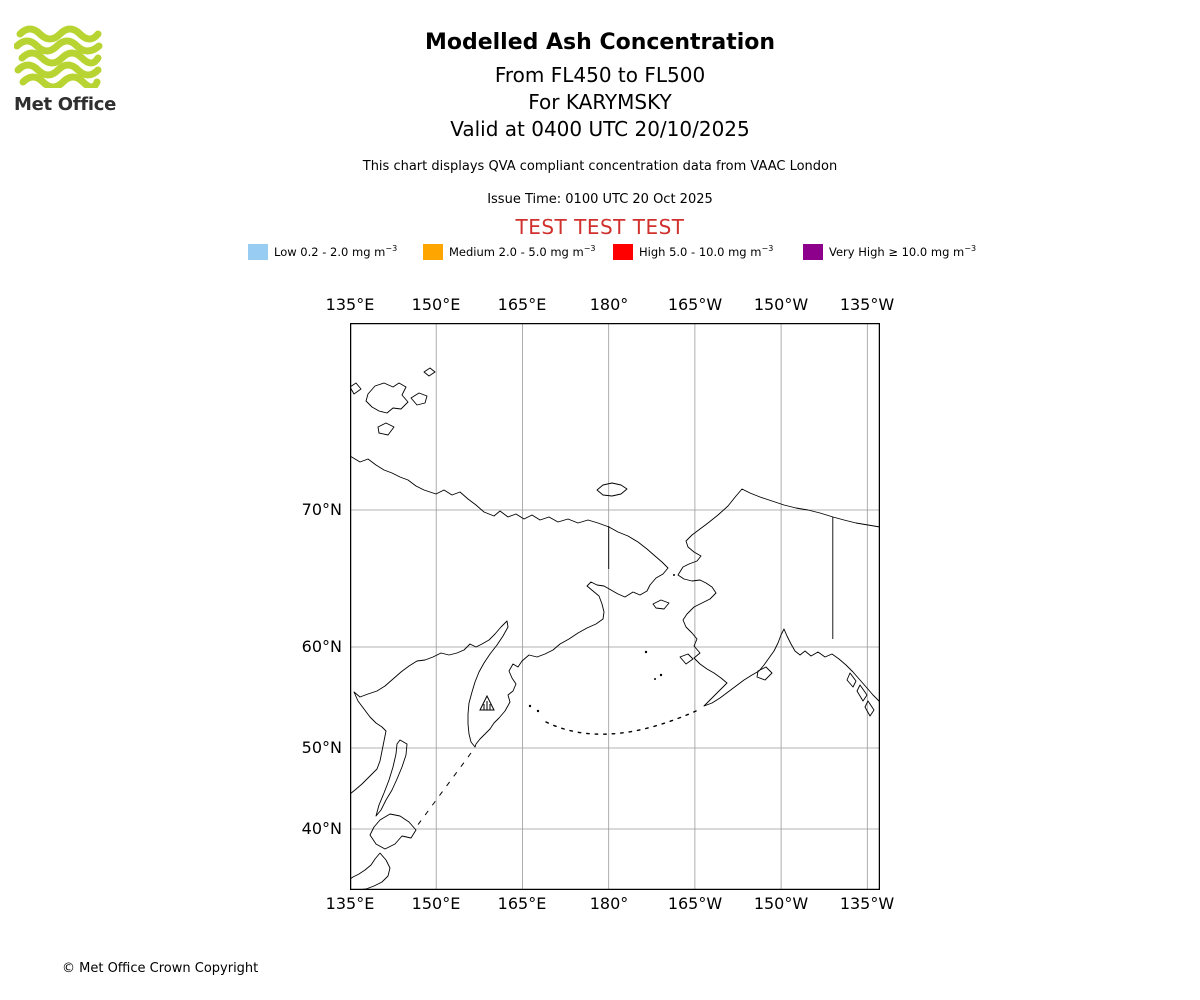 The width and height of the screenshot is (1200, 1000). What do you see at coordinates (612, 489) in the screenshot?
I see `island-wrangel` at bounding box center [612, 489].